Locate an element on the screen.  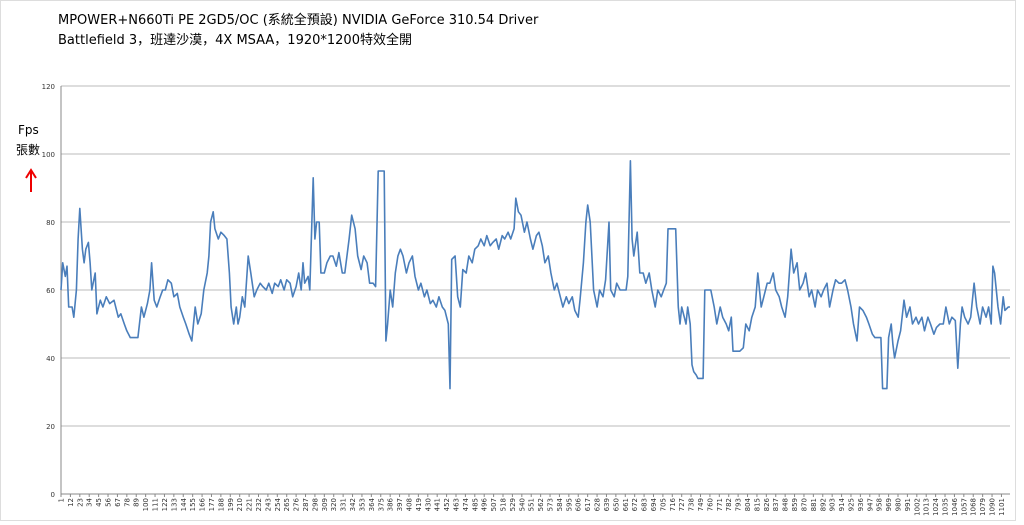
y-tick-label: 100 is located at coordinates (48, 155).